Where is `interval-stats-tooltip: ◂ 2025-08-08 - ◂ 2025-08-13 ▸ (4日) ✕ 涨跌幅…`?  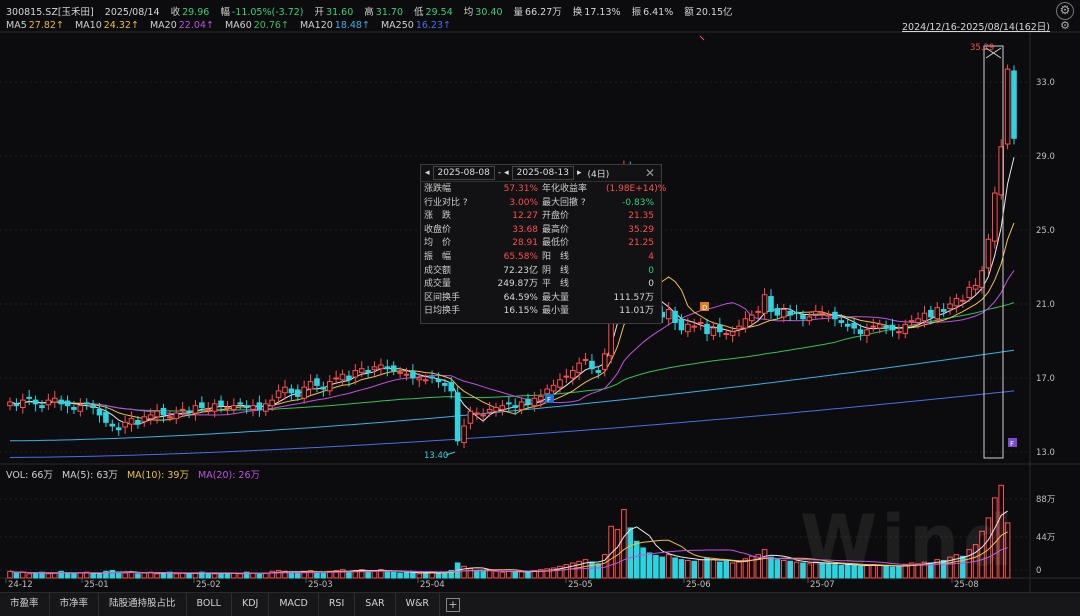 interval-stats-tooltip: ◂ 2025-08-08 - ◂ 2025-08-13 ▸ (4日) ✕ 涨跌幅… is located at coordinates (543, 244).